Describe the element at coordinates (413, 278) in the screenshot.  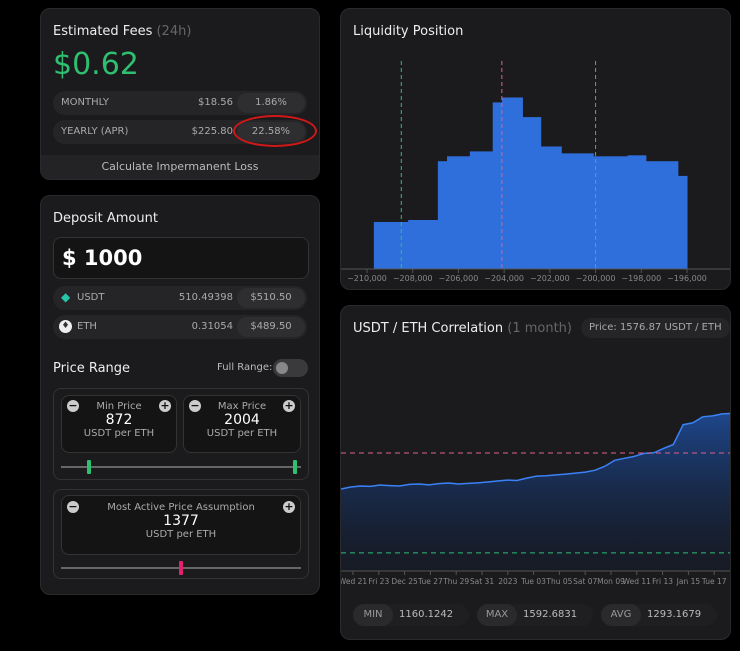
I see `x-tick-label: −208,000` at that location.